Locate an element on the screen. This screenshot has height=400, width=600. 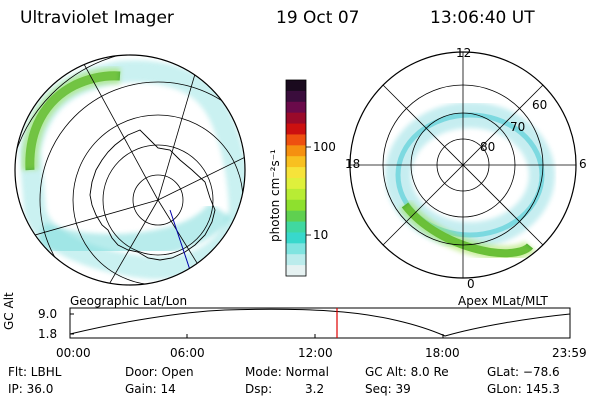
xtick-2359: 23:59 is located at coordinates (569, 353).